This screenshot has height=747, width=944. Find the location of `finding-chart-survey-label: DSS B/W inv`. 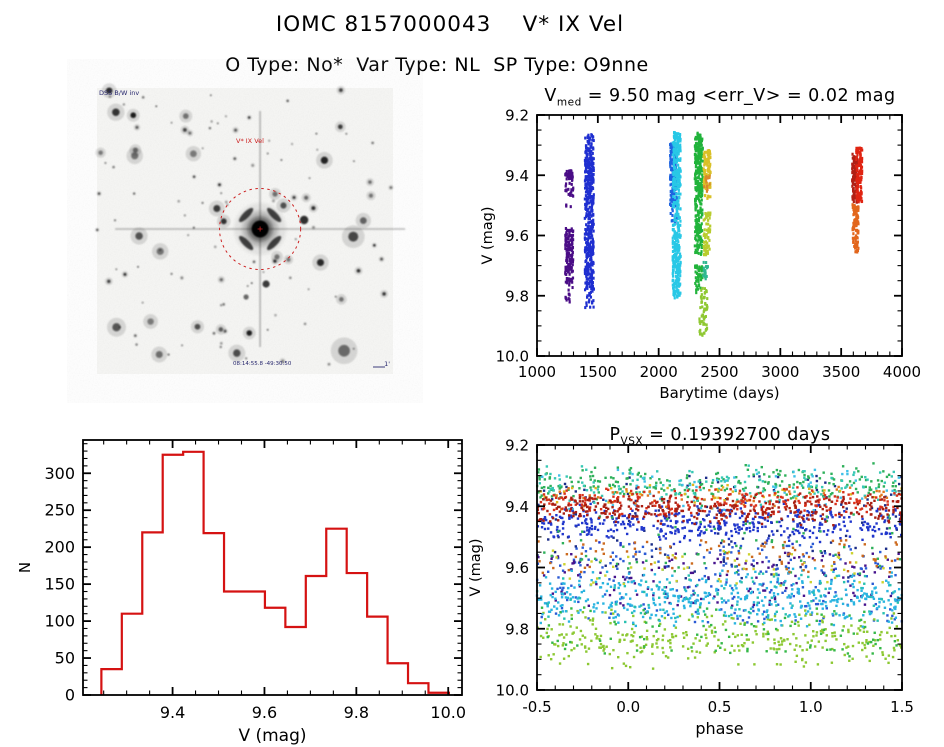

finding-chart-survey-label: DSS B/W inv is located at coordinates (119, 93).